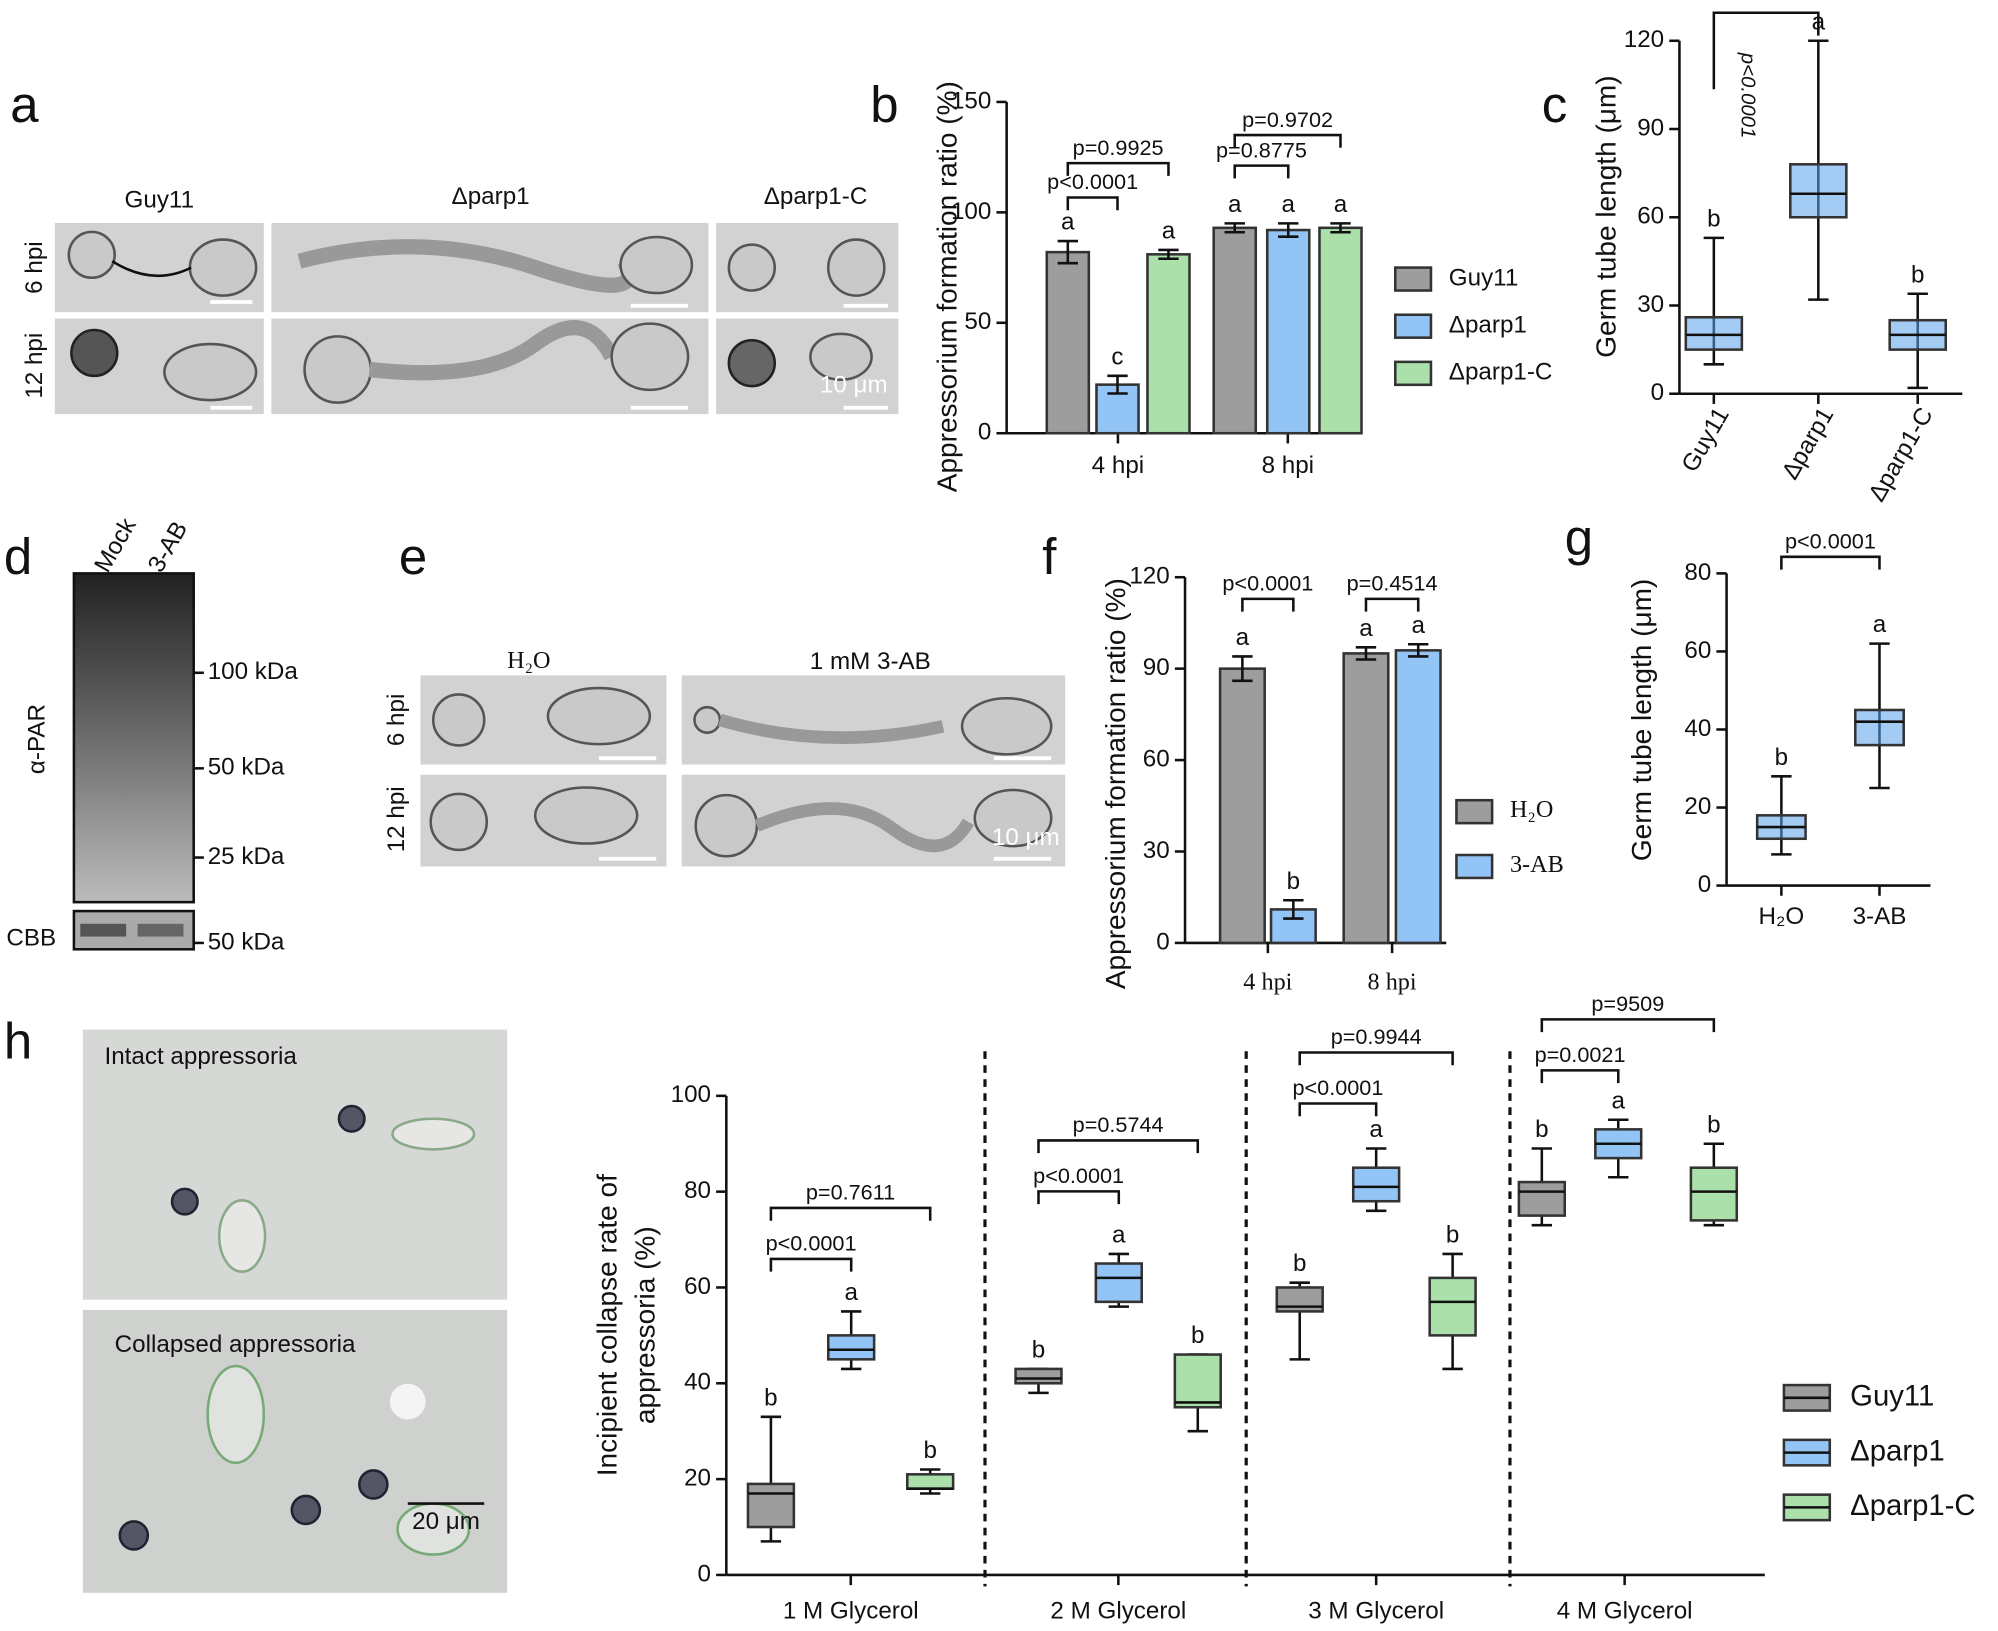 The width and height of the screenshot is (1998, 1631). I want to click on column-label: 1 mM 3-AB, so click(870, 661).